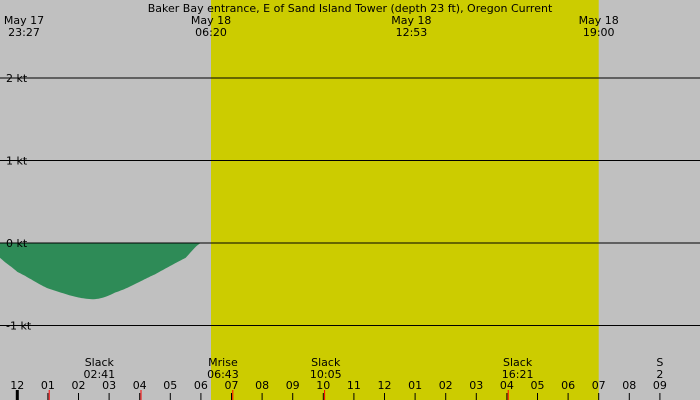 The height and width of the screenshot is (400, 700). I want to click on y-tick-label: -1 kt, so click(19, 326).